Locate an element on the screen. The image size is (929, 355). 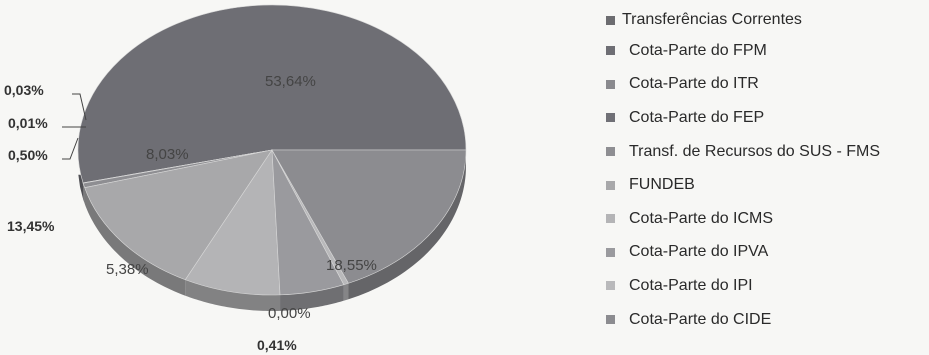
legend-item: Cota-Parte do IPI is located at coordinates (766, 286).